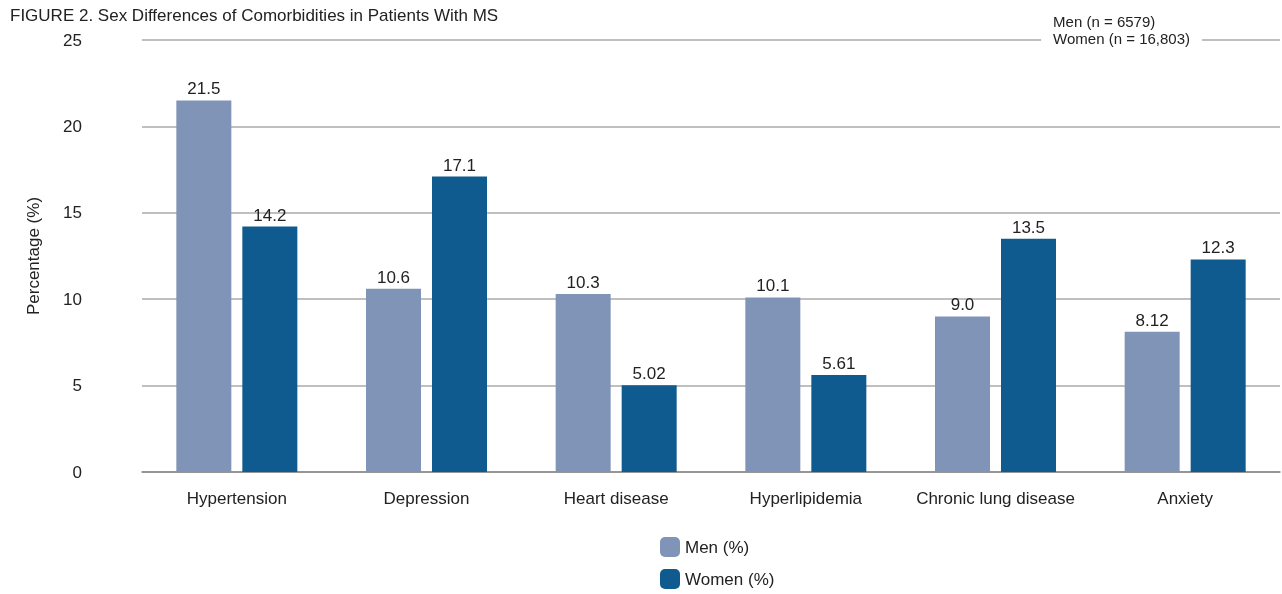 This screenshot has width=1282, height=594. I want to click on data-label: 12.3, so click(1218, 248).